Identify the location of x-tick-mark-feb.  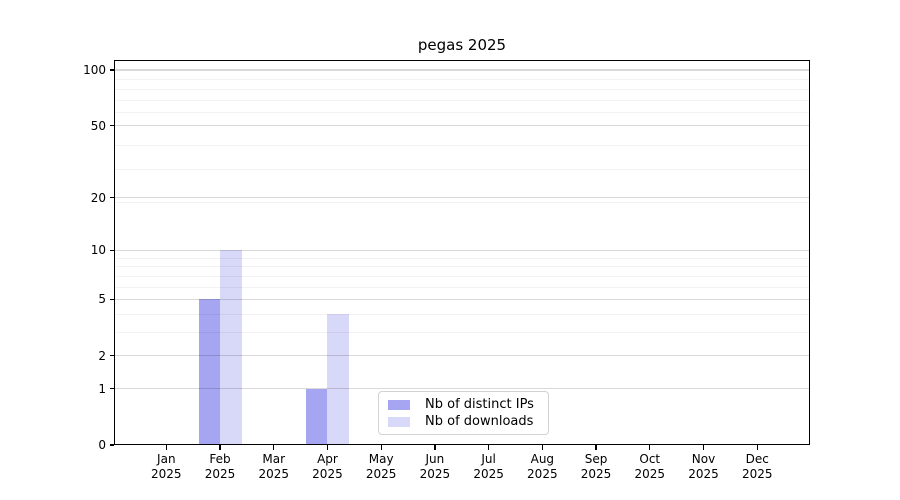
(220, 447).